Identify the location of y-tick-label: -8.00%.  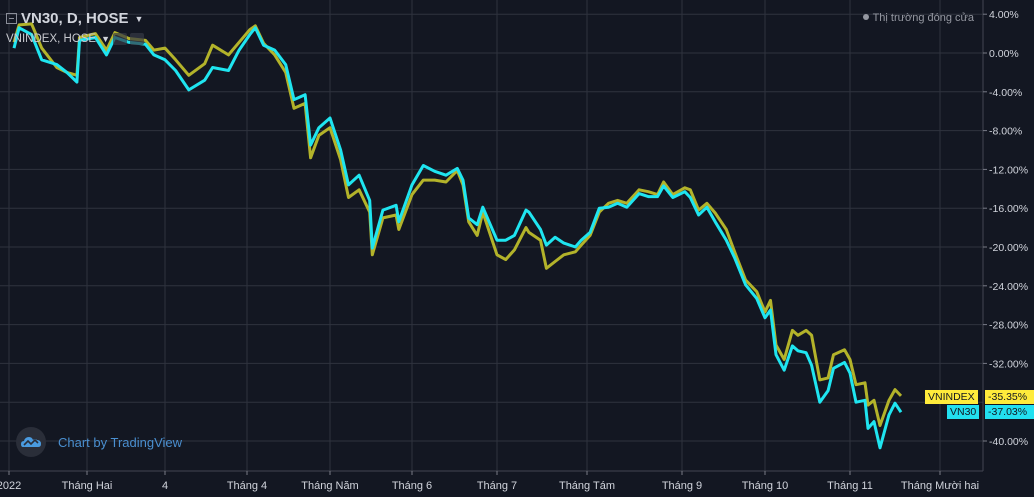
(1005, 132).